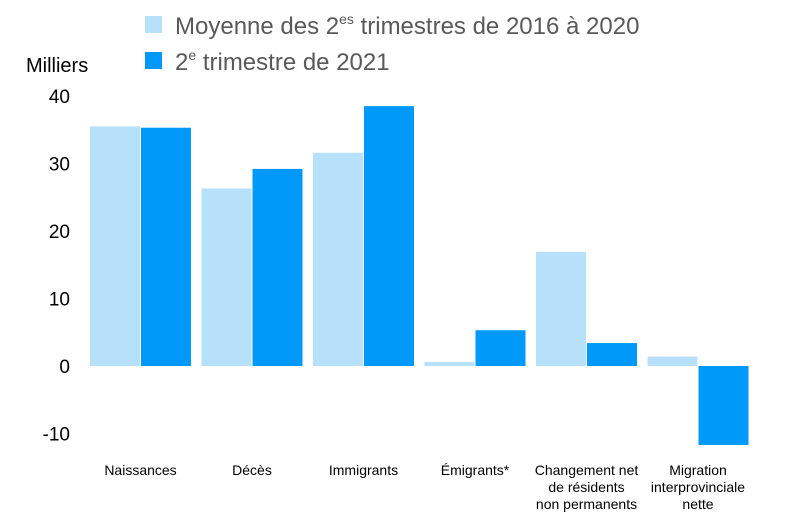 This screenshot has width=785, height=530. What do you see at coordinates (59, 97) in the screenshot?
I see `y-tick-label: 40` at bounding box center [59, 97].